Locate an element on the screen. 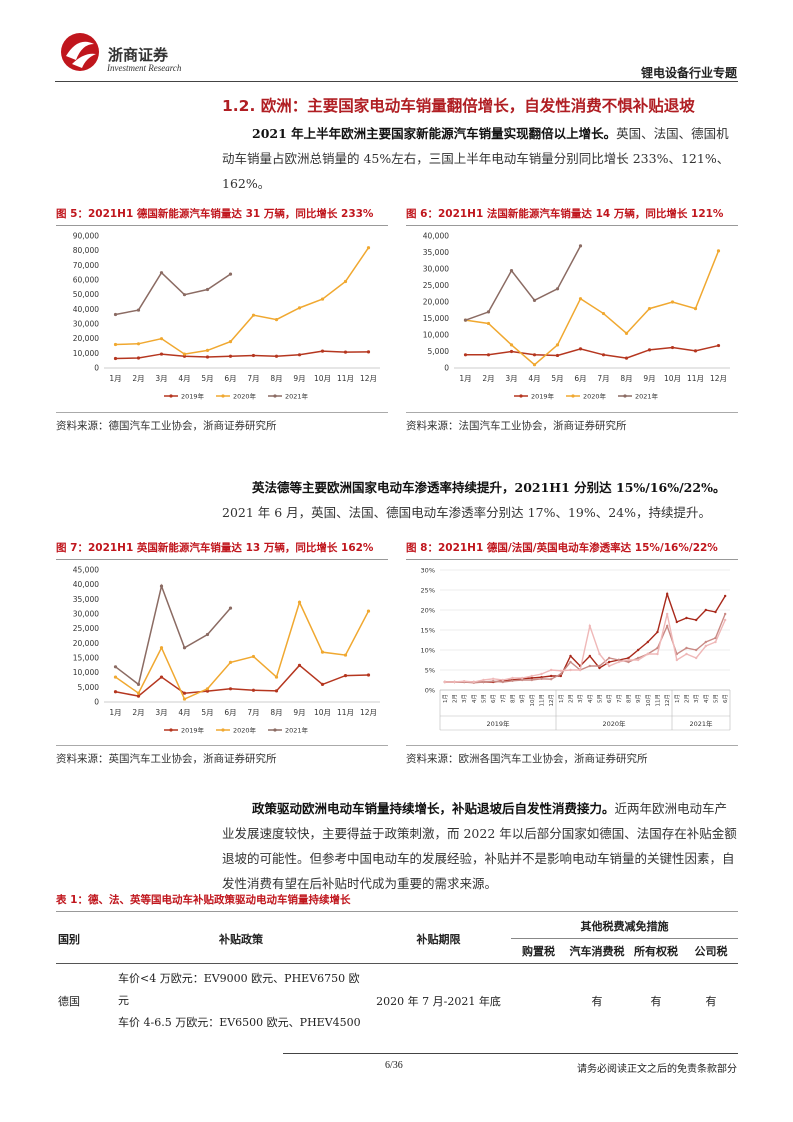 This screenshot has height=1122, width=793. table-cell: 德国 is located at coordinates (69, 1001).